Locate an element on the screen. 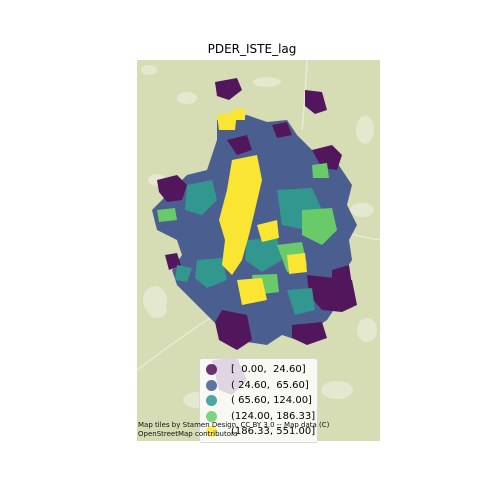 The height and width of the screenshot is (504, 504). legend-label: (186.33, 551.00] is located at coordinates (273, 432).